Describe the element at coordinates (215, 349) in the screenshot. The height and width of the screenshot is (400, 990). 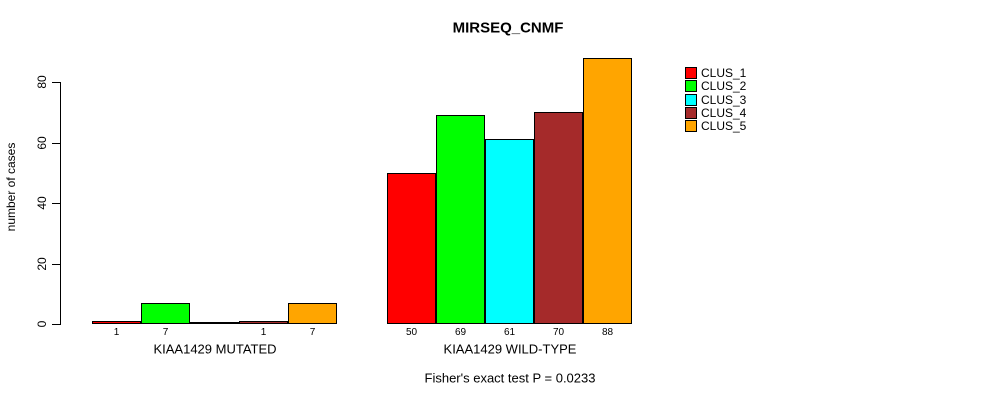
I see `x-axis-group-label-mutated: KIAA1429 MUTATED` at that location.